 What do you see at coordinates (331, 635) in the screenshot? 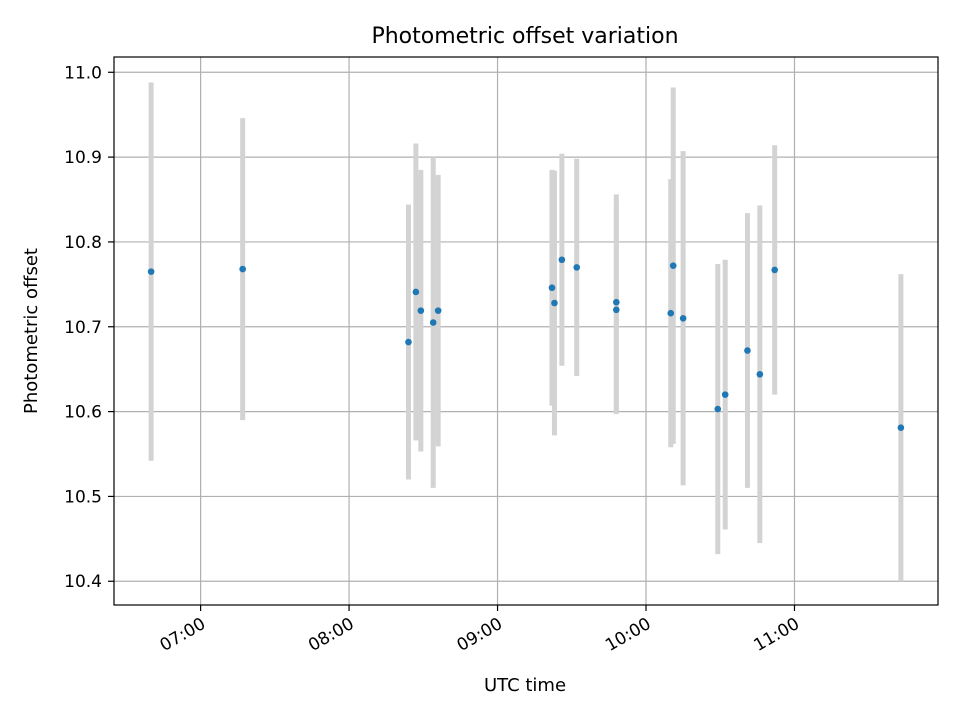
I see `x-tick-label: 08:00` at bounding box center [331, 635].